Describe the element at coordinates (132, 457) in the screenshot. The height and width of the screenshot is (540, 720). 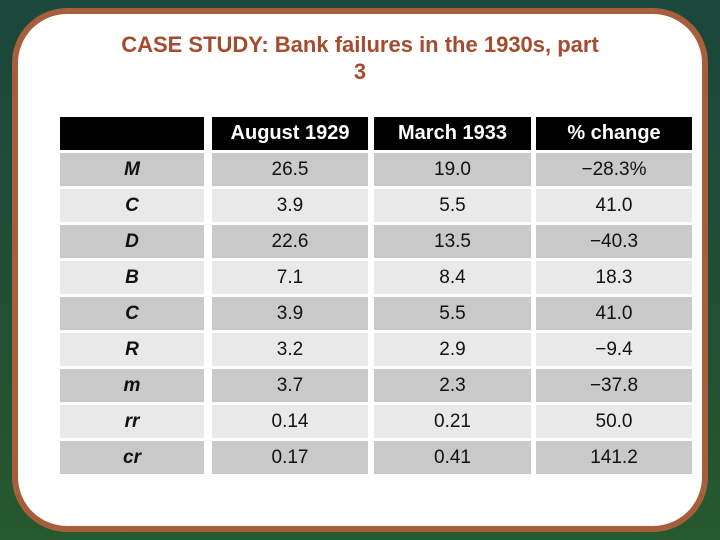
I see `row-label: cr` at that location.